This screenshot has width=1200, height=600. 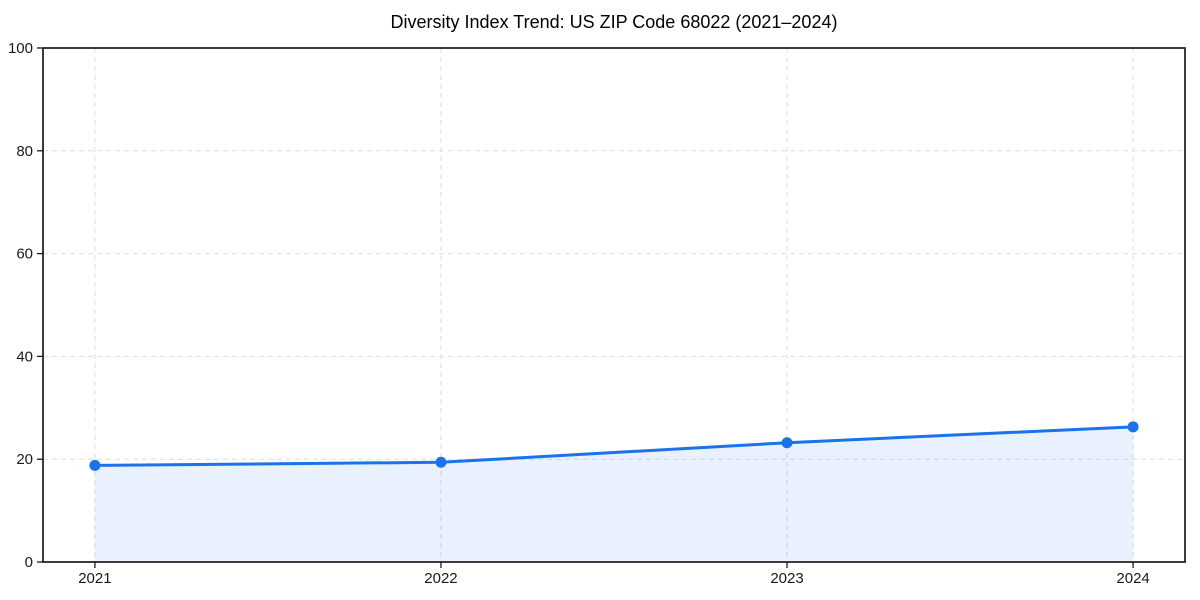 What do you see at coordinates (786, 578) in the screenshot?
I see `x-tick-label: 2023` at bounding box center [786, 578].